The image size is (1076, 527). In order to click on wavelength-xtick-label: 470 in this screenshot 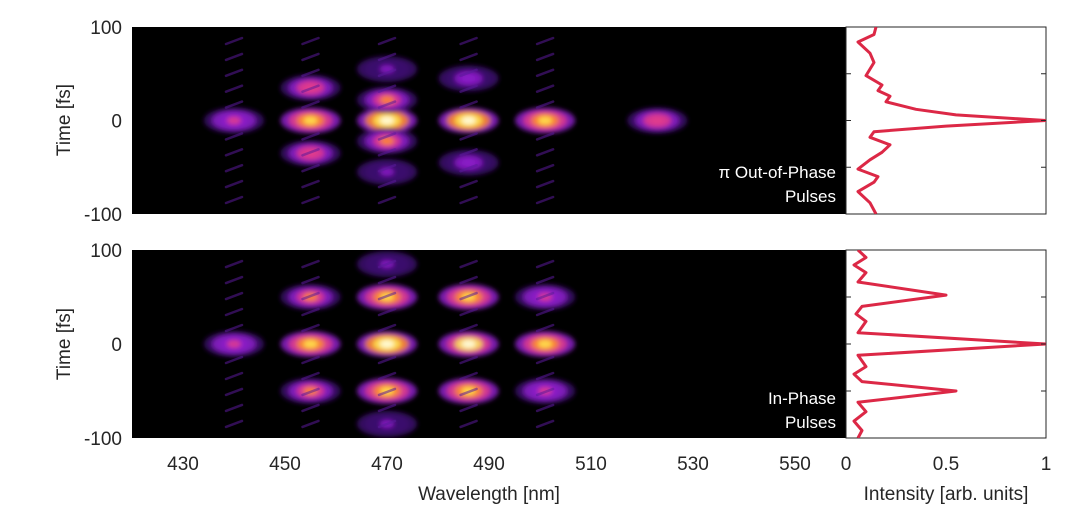, I will do `click(387, 464)`.